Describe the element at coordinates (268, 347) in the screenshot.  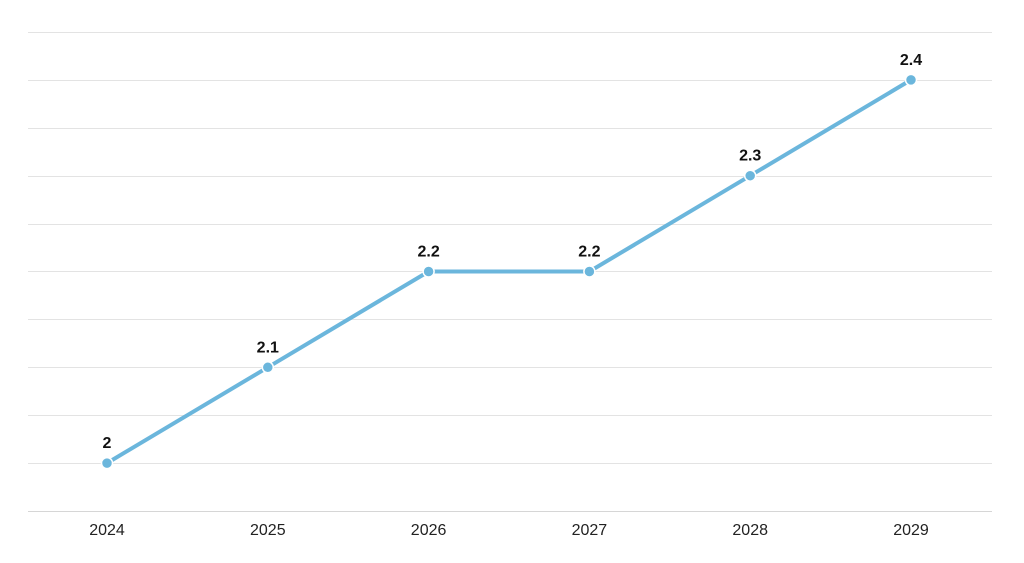
I see `data-label-2025: 2.1` at that location.